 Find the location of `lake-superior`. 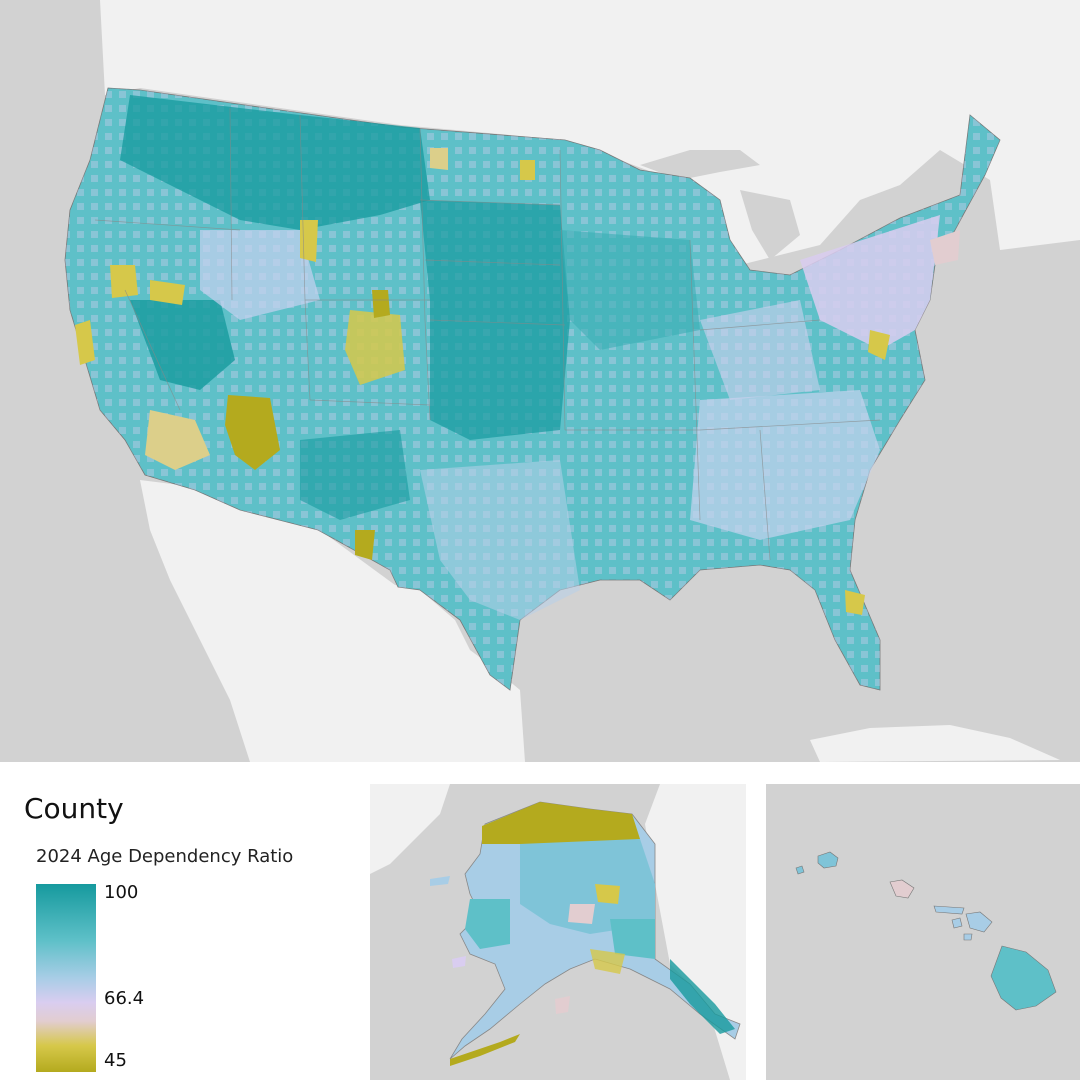

lake-superior is located at coordinates (700, 165).